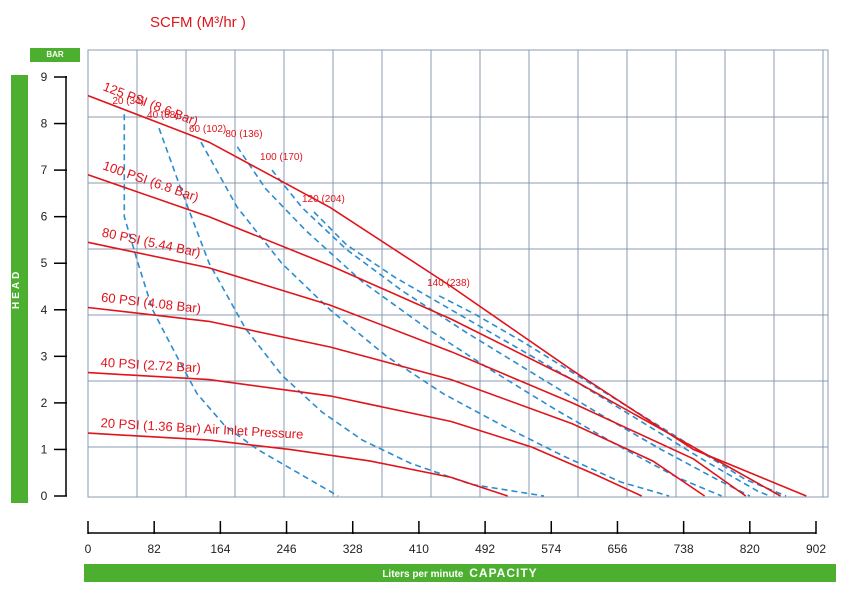 The image size is (851, 594). I want to click on x-axis-label: CAPACITY, so click(503, 573).